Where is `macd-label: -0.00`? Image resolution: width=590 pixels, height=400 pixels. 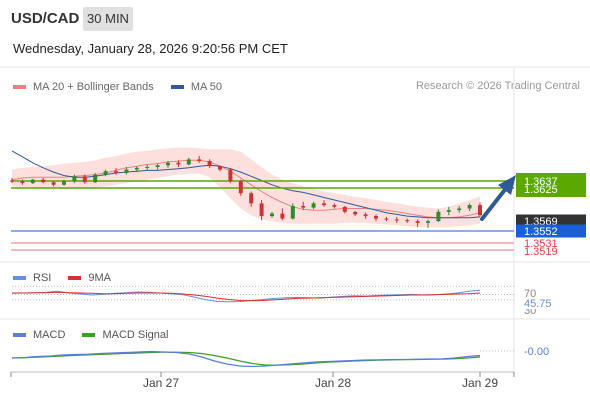
macd-label: -0.00 is located at coordinates (536, 352).